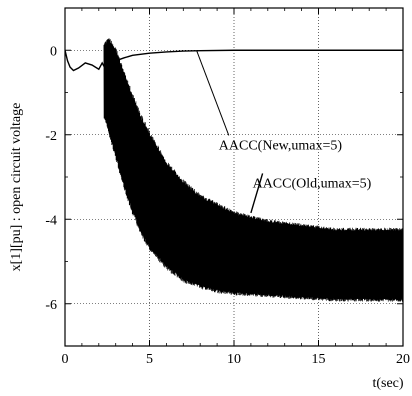 This screenshot has height=396, width=412. Describe the element at coordinates (51, 136) in the screenshot. I see `y-tick-label: -2` at that location.